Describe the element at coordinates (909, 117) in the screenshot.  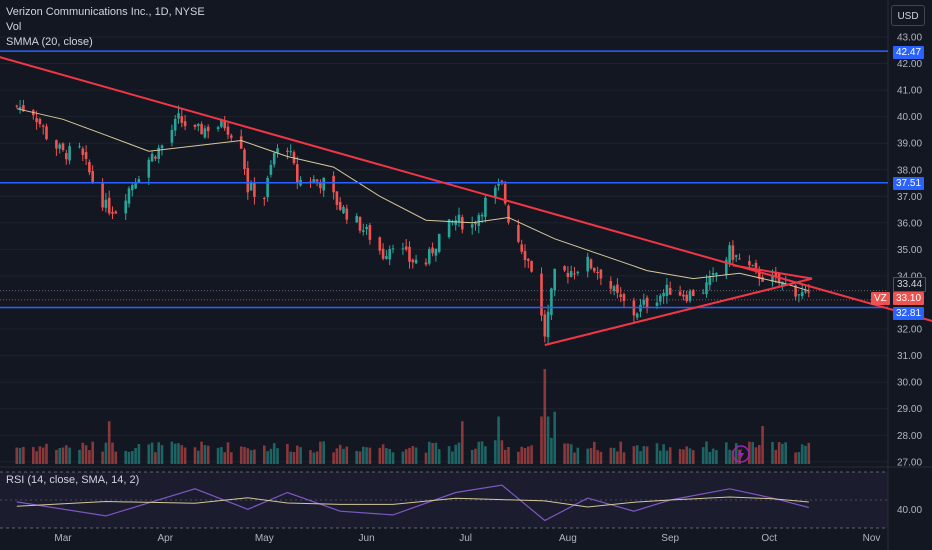
I see `price-tick-label: 40.00` at that location.